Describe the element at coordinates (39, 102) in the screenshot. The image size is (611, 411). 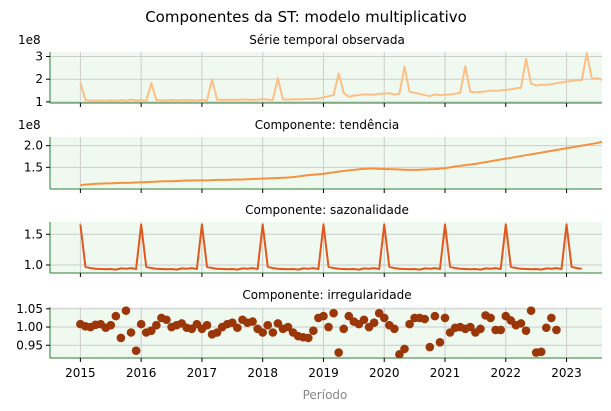
I see `y-tick-label: 1` at that location.